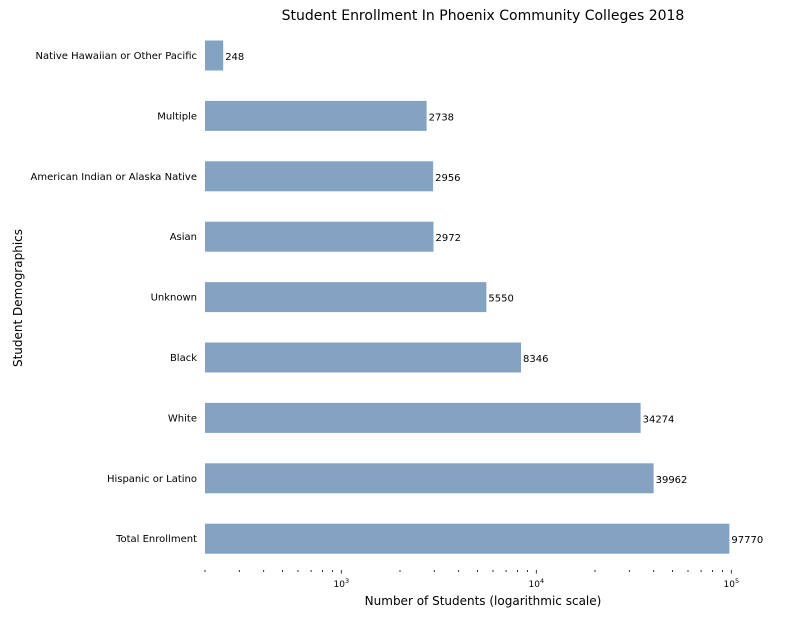  I want to click on category-label: Native Hawaiian or Other Pacific, so click(116, 56).